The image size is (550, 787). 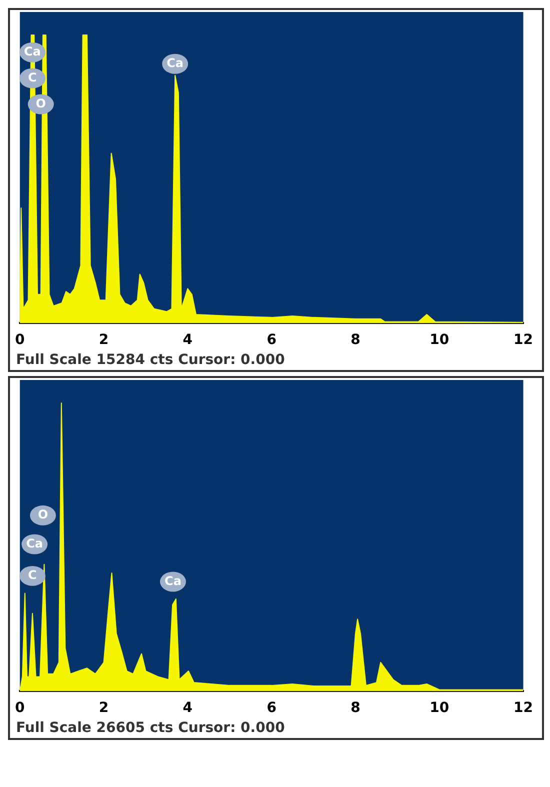 What do you see at coordinates (150, 728) in the screenshot?
I see `text: Full Scale 26605 cts Cursor: 0.000` at bounding box center [150, 728].